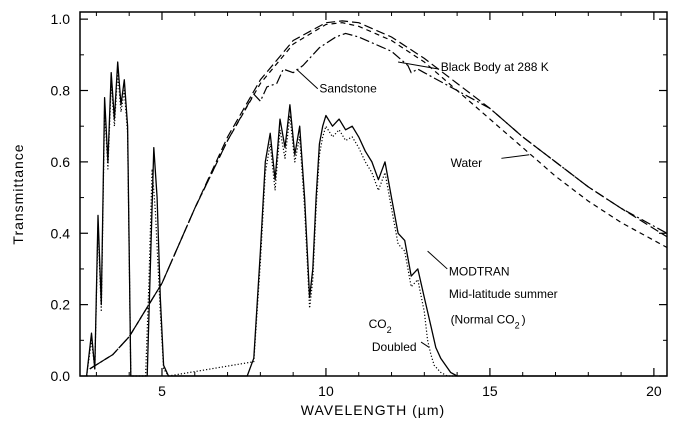  I want to click on y-tick-label: 0.6, so click(61, 162).